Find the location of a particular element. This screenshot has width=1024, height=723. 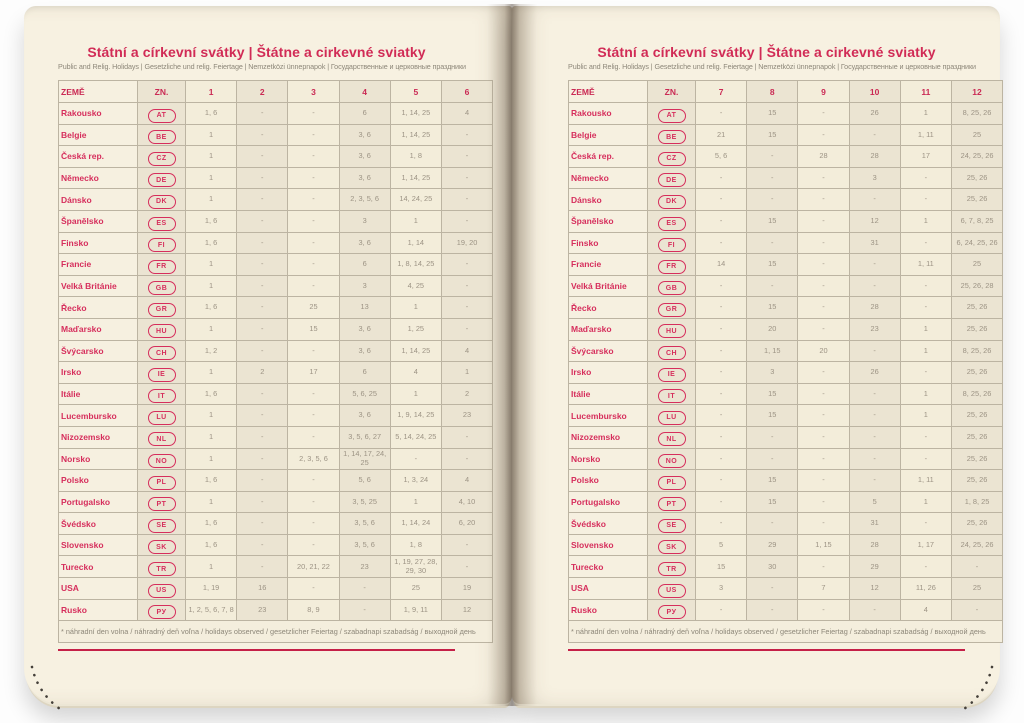

table-row: Slovensko SK 5 29 1, 15 28 1, 17 24, 25, 26 is located at coordinates (786, 545).